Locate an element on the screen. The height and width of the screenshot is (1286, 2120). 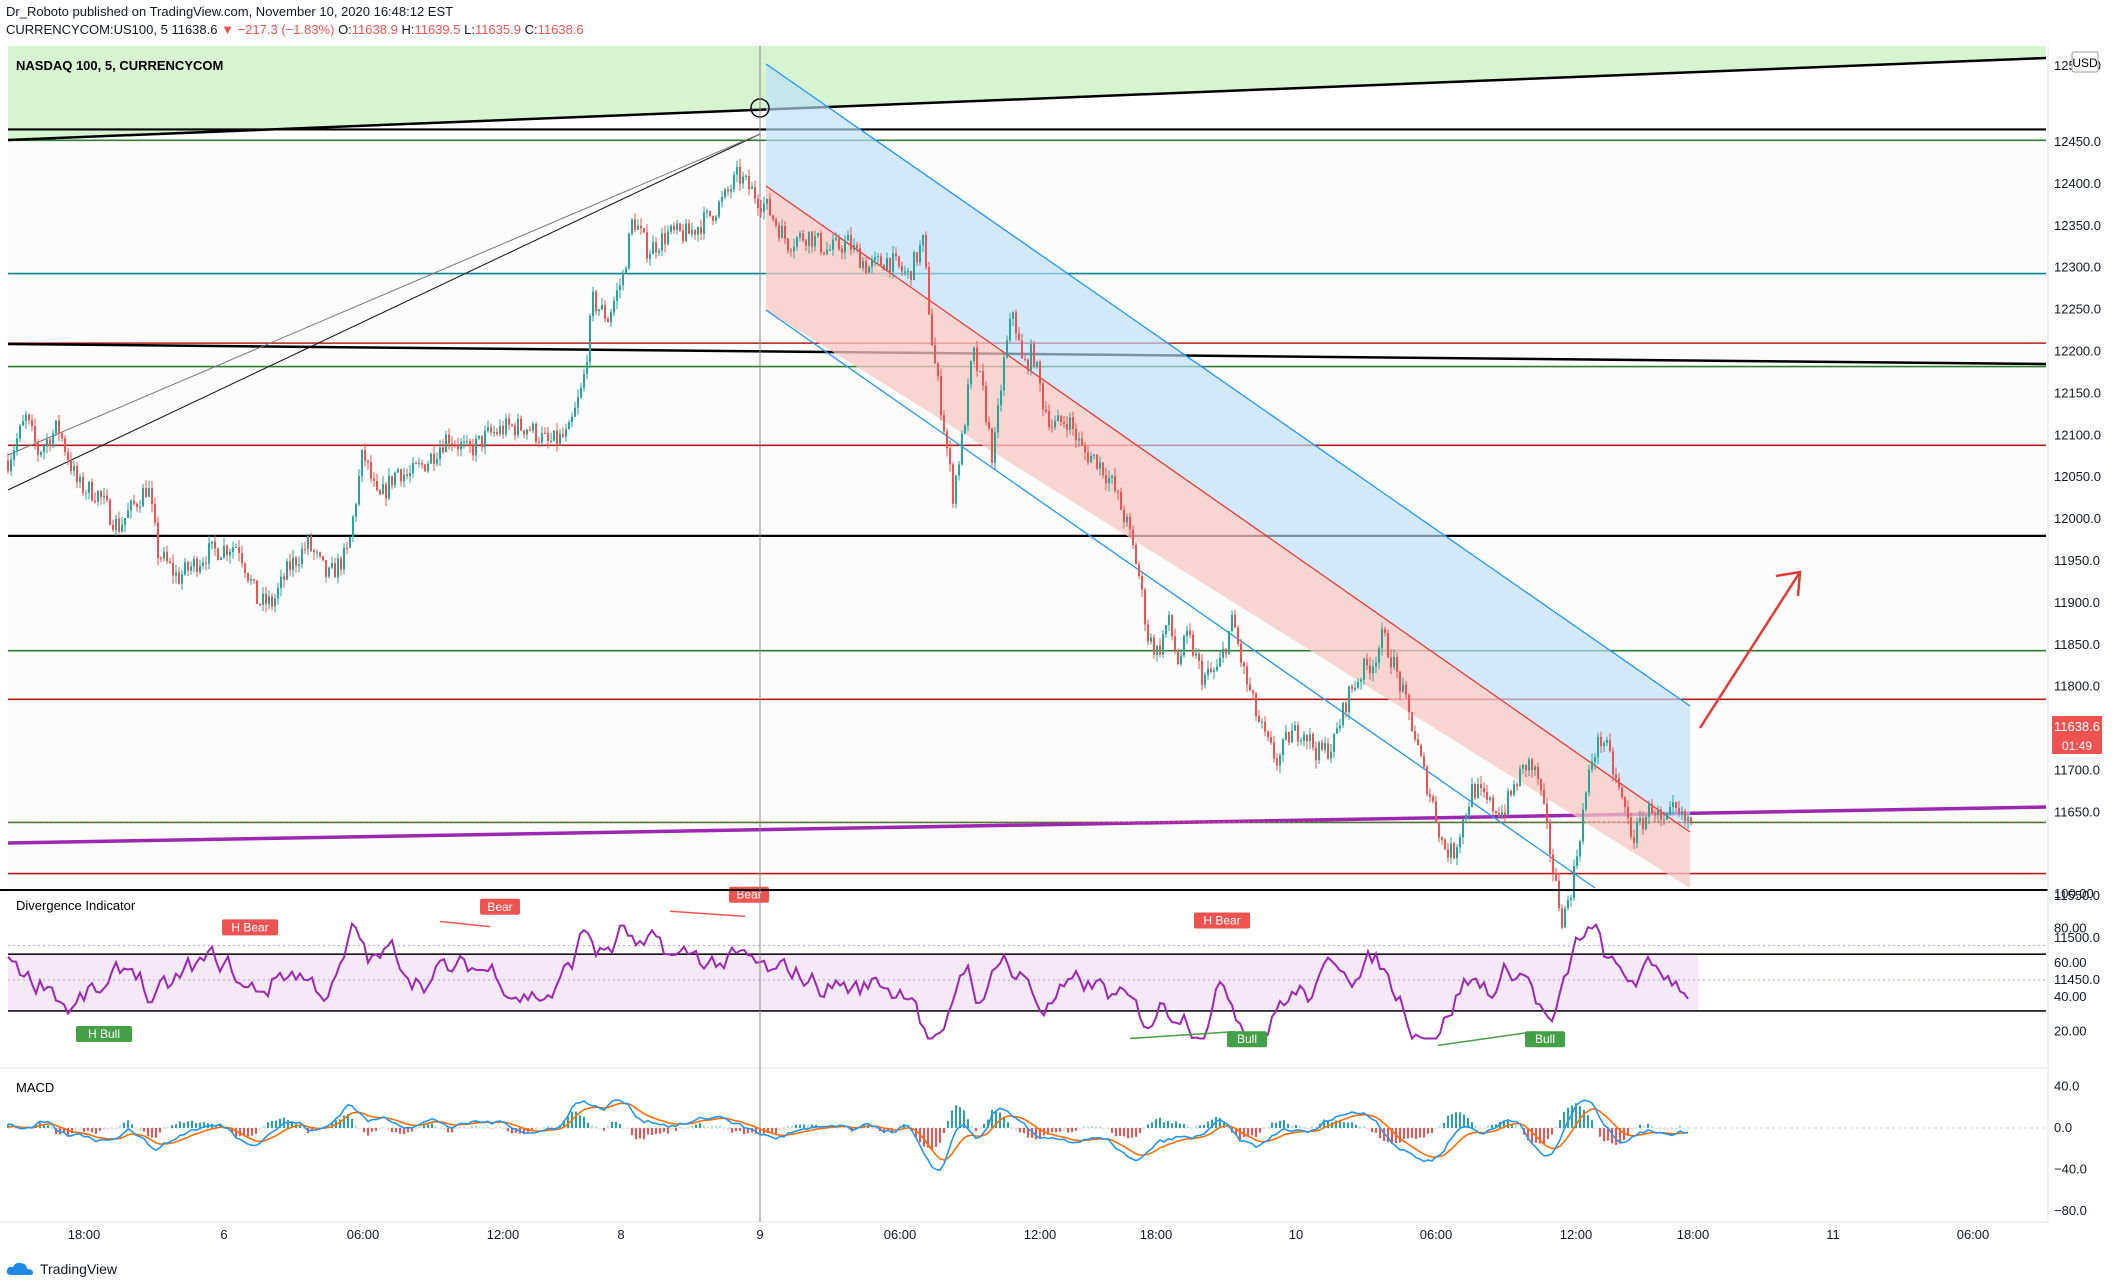
time-tick: 11 is located at coordinates (1833, 1234).